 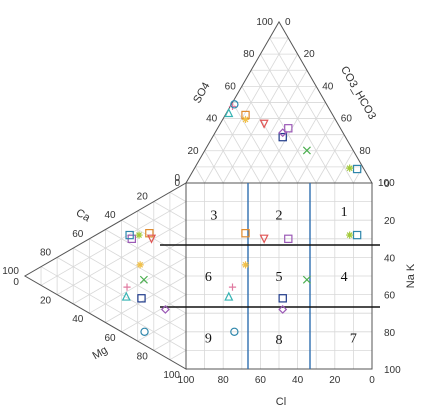 What do you see at coordinates (201, 92) in the screenshot?
I see `so4-axis-label: SO4` at bounding box center [201, 92].